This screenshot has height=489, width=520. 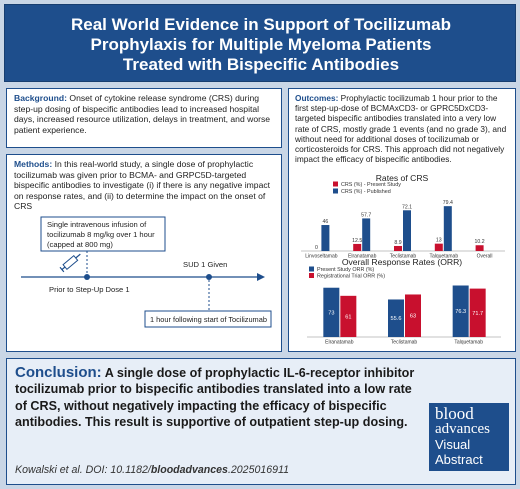 I want to click on orr-tick-label: Teclistamab, so click(x=404, y=343).